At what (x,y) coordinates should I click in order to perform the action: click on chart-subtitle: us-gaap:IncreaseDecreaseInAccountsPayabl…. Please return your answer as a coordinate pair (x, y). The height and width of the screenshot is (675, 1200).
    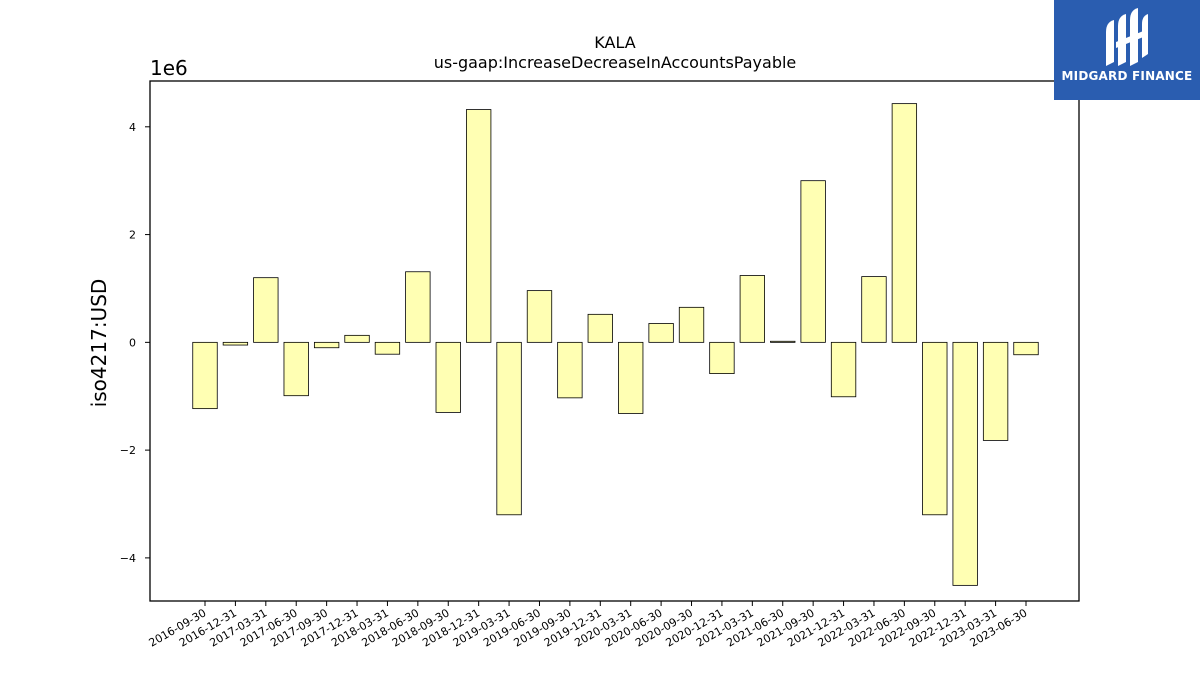
    Looking at the image, I should click on (615, 62).